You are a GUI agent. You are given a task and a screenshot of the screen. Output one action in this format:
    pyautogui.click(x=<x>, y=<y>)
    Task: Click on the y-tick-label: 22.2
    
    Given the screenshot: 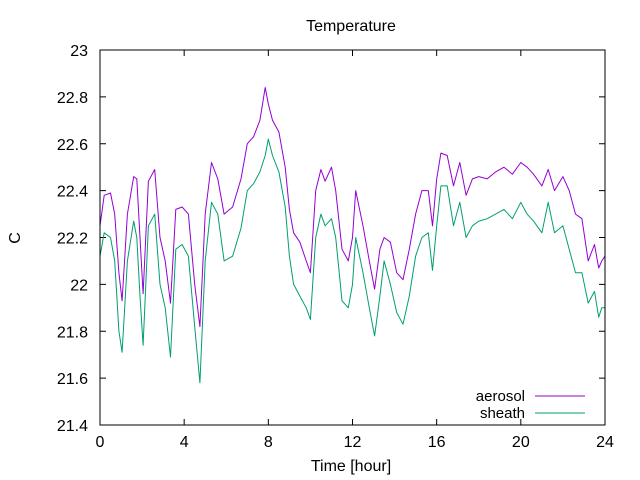 What is the action you would take?
    pyautogui.click(x=72, y=239)
    